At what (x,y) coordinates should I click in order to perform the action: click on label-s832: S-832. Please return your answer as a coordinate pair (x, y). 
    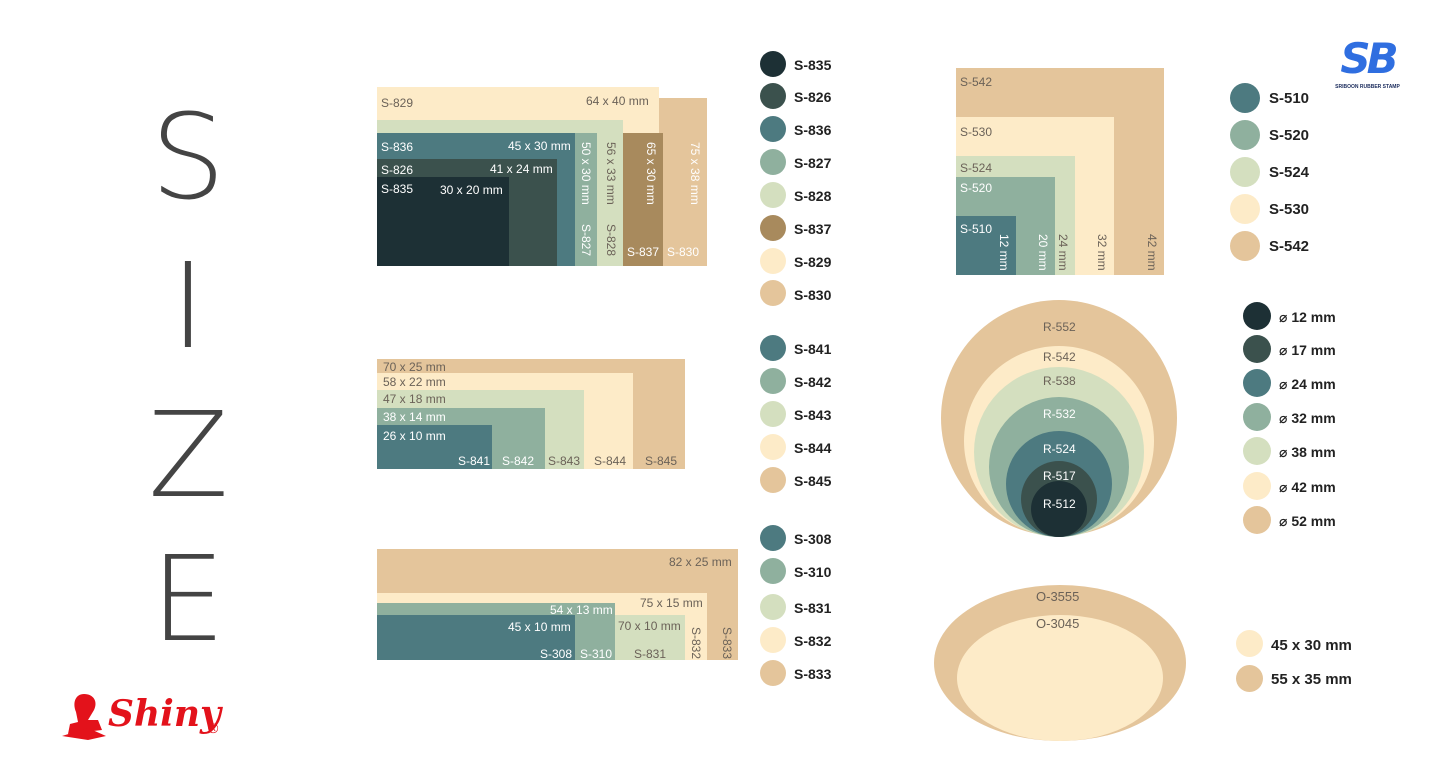
    Looking at the image, I should click on (696, 643).